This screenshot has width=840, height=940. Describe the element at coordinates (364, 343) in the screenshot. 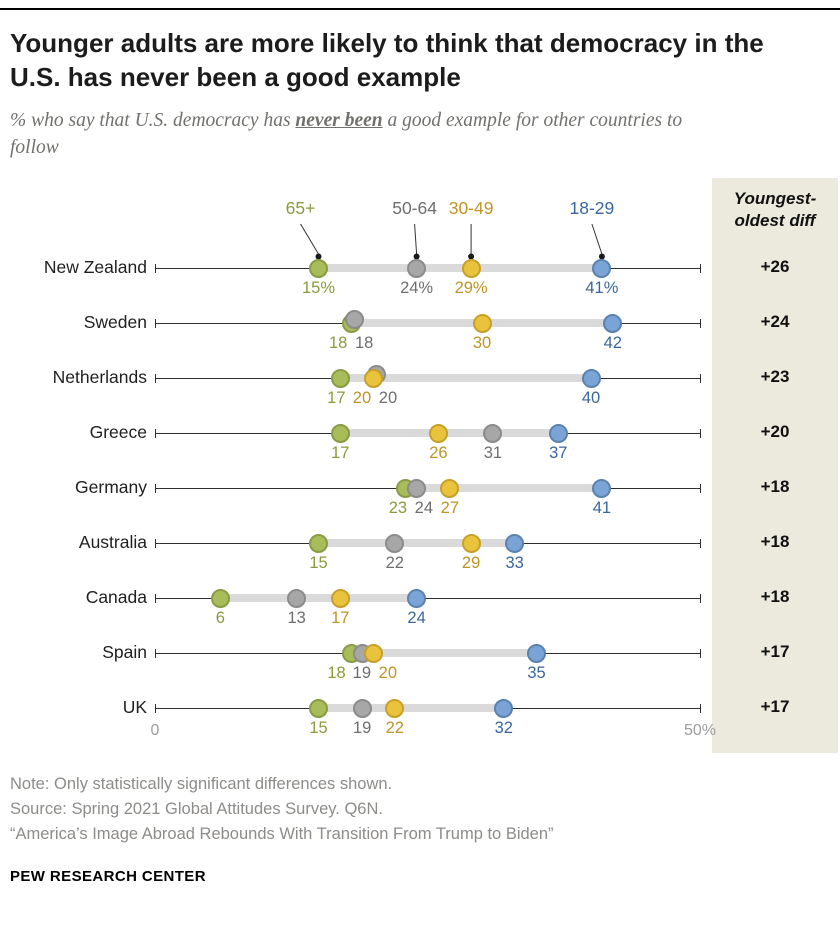

I see `value-label-50-64: 18` at that location.